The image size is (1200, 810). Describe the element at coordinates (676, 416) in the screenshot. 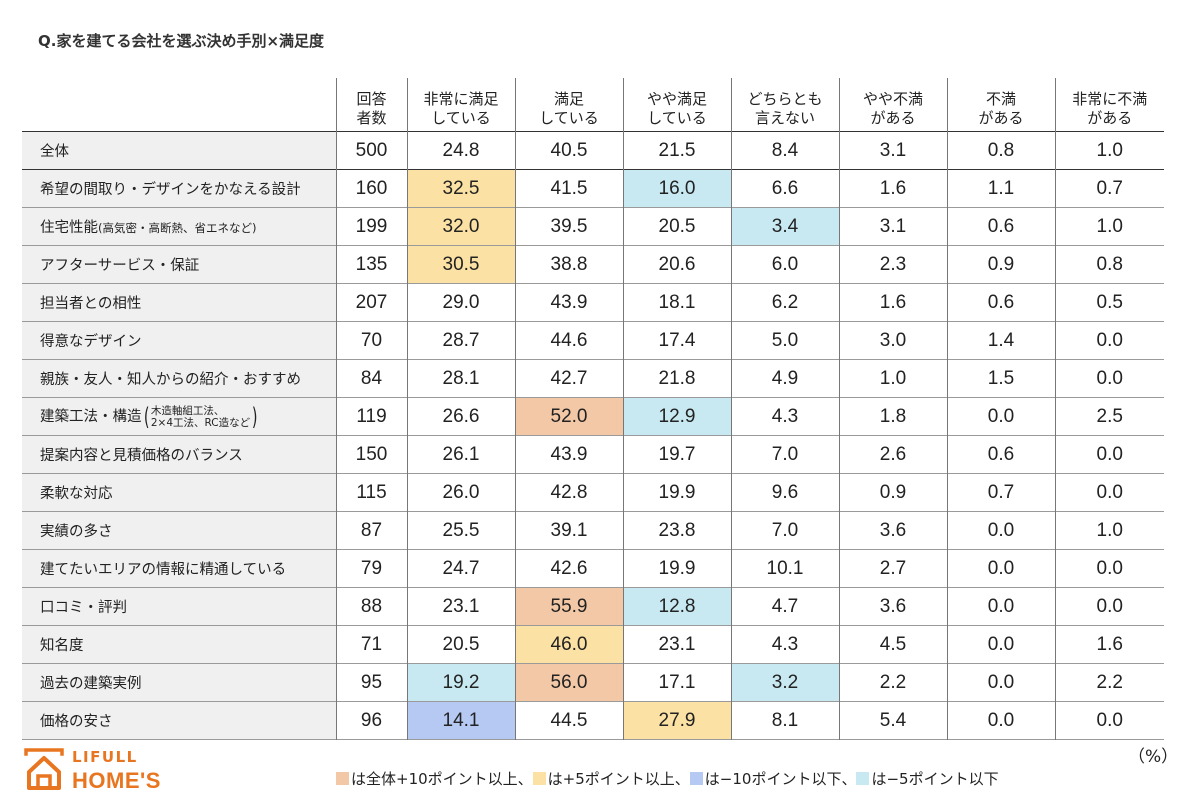

I see `value-cell: 12.9` at that location.